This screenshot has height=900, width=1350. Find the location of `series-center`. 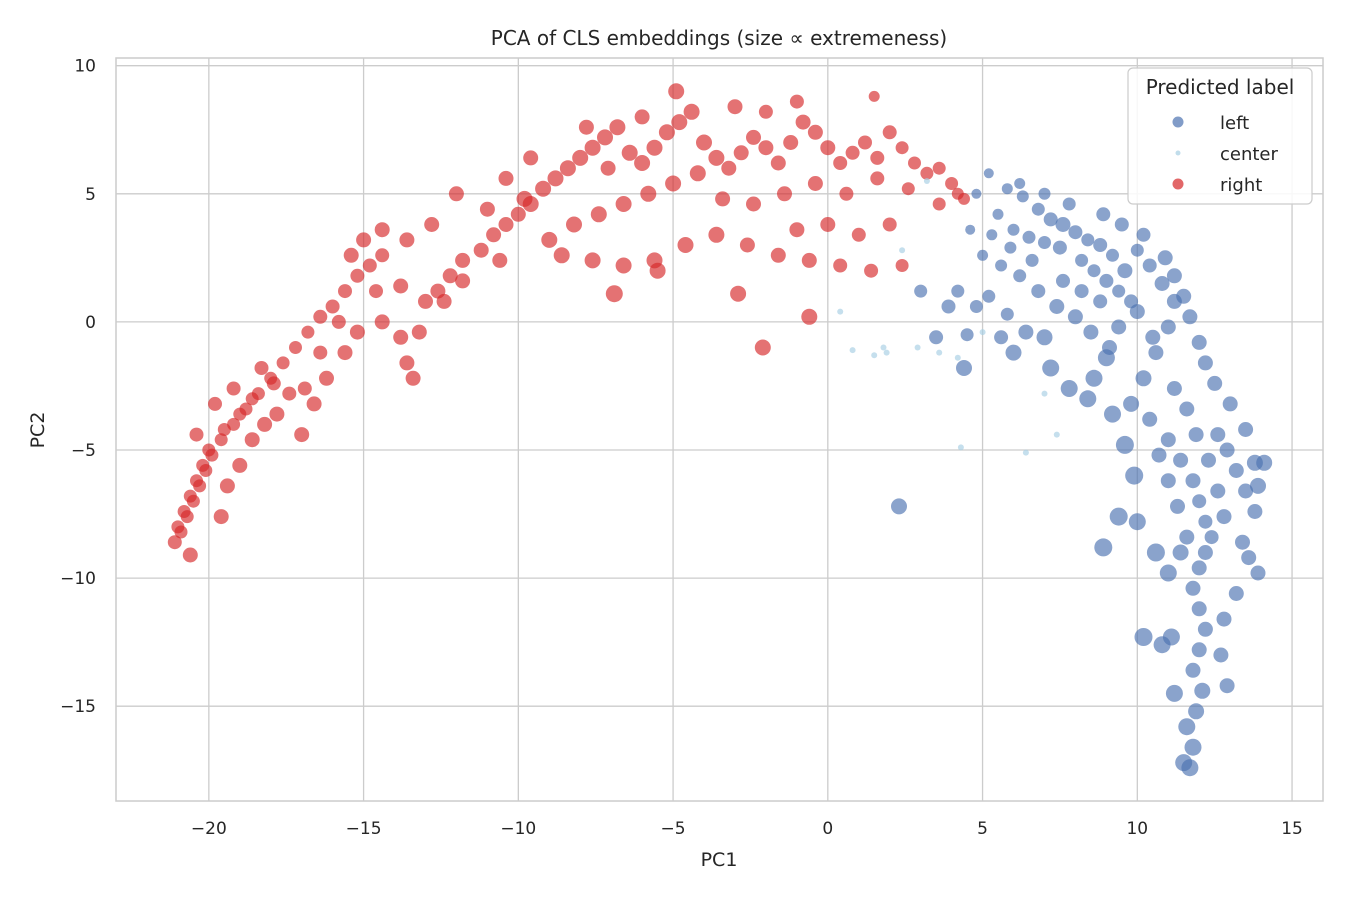

series-center is located at coordinates (948, 317).